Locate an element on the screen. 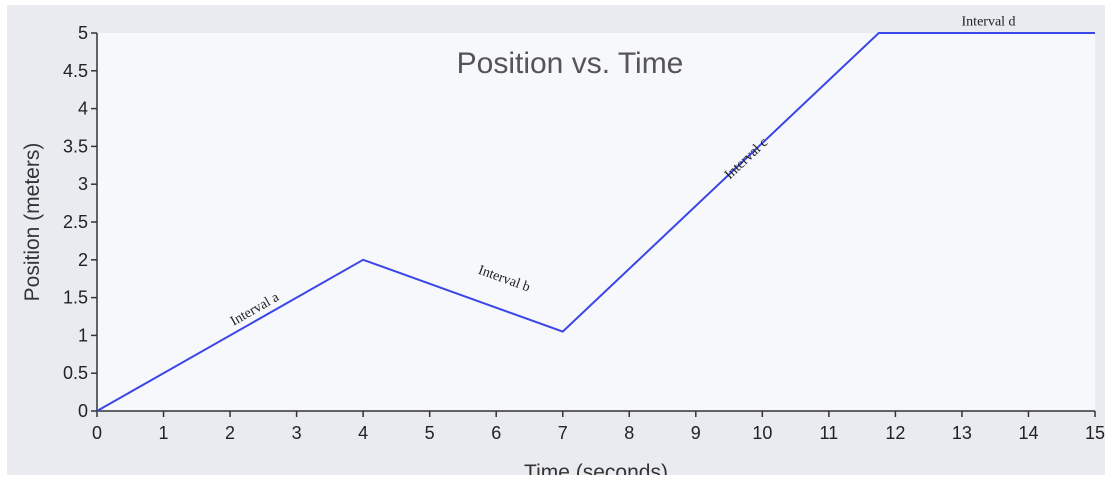  y-tick-label: 4 is located at coordinates (83, 109).